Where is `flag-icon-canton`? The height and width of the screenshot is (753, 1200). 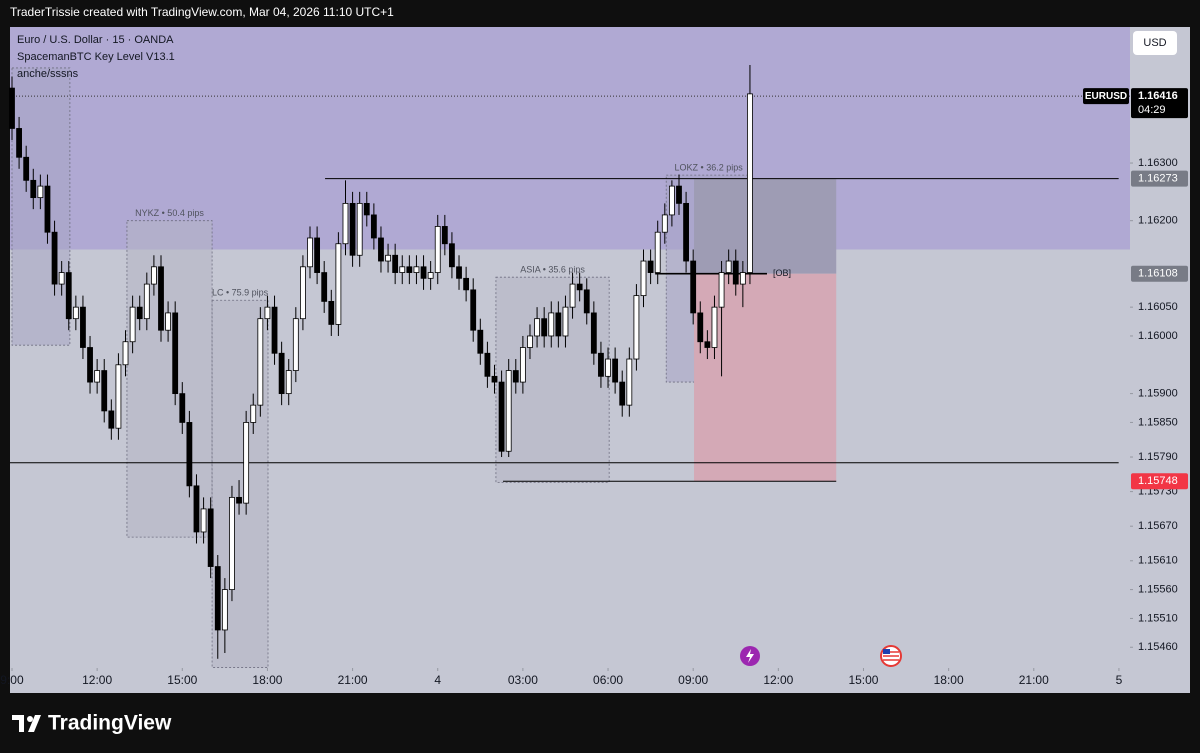
flag-icon-canton is located at coordinates (886, 651).